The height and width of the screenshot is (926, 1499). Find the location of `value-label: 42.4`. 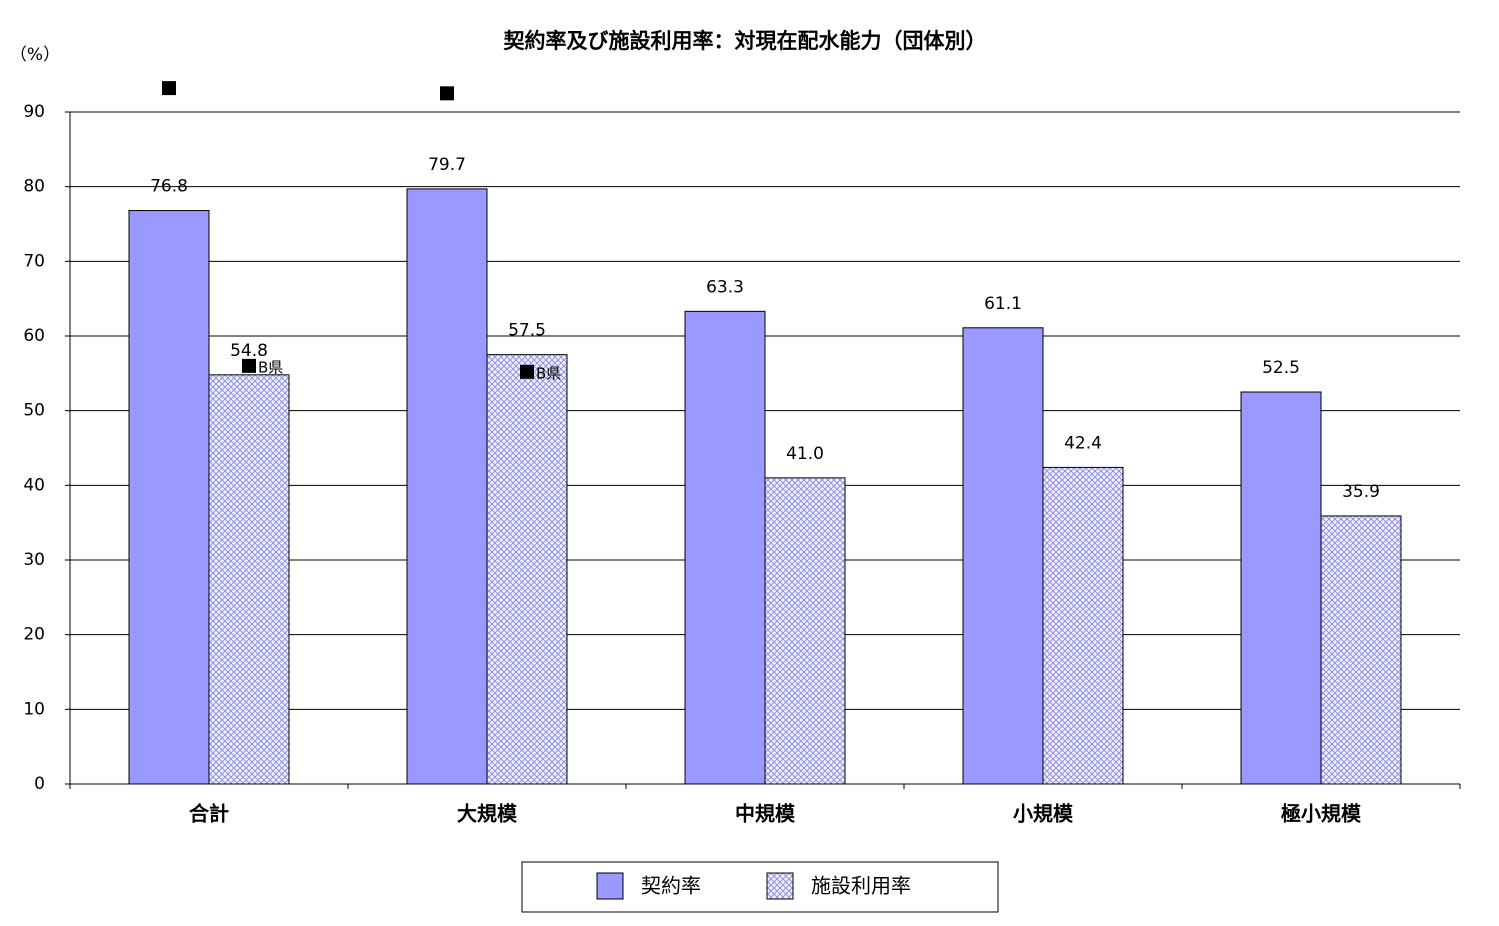

value-label: 42.4 is located at coordinates (1083, 443).